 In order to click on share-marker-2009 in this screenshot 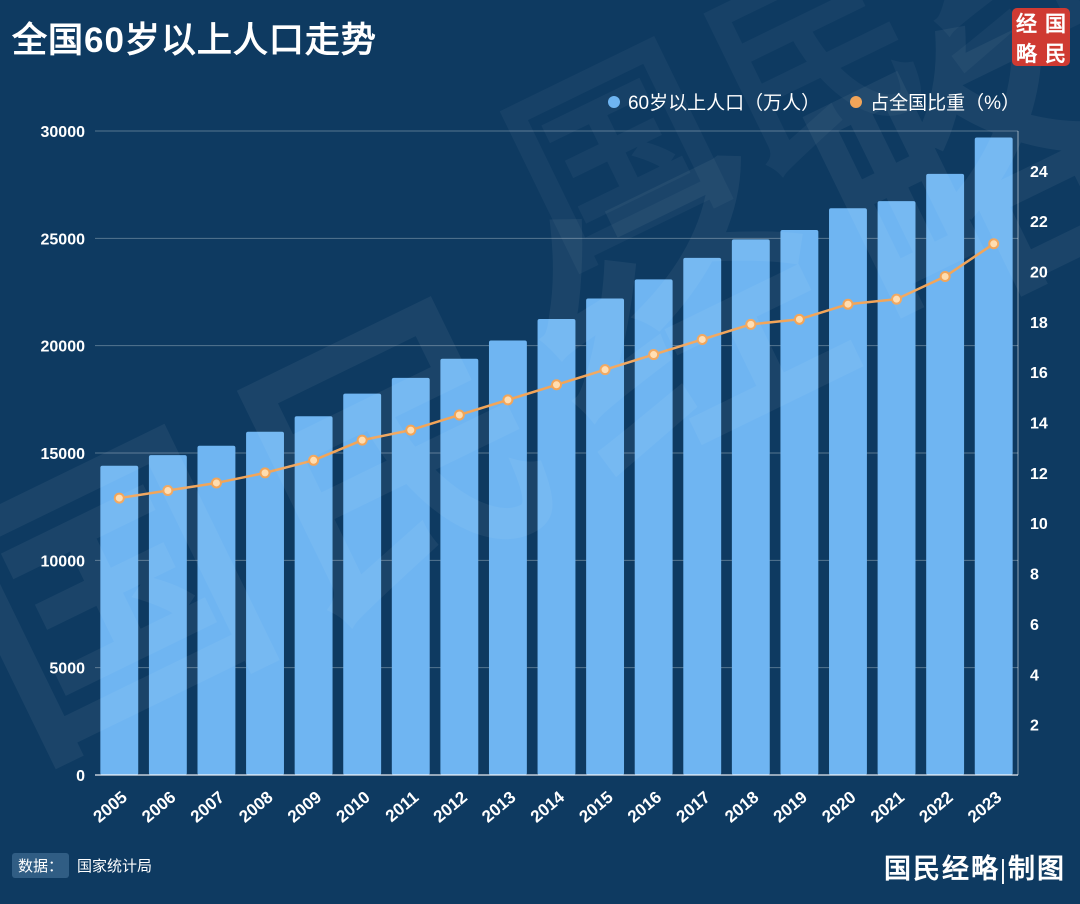, I will do `click(314, 460)`.